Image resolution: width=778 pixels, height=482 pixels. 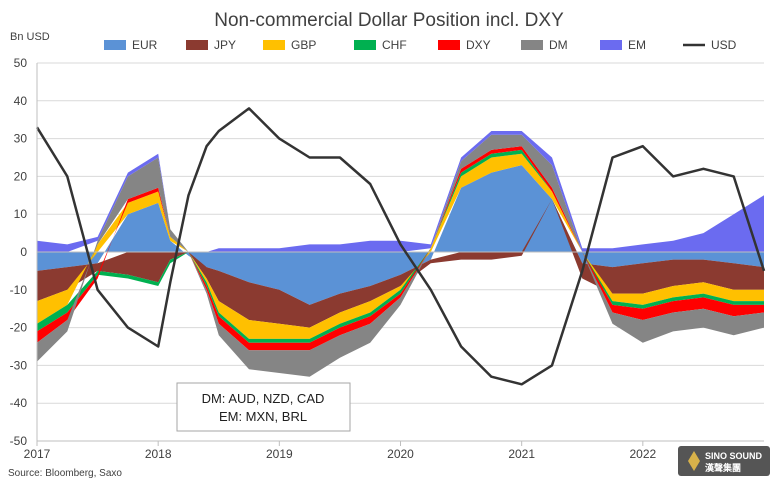 I want to click on legend-label-chf: CHF, so click(x=394, y=45).